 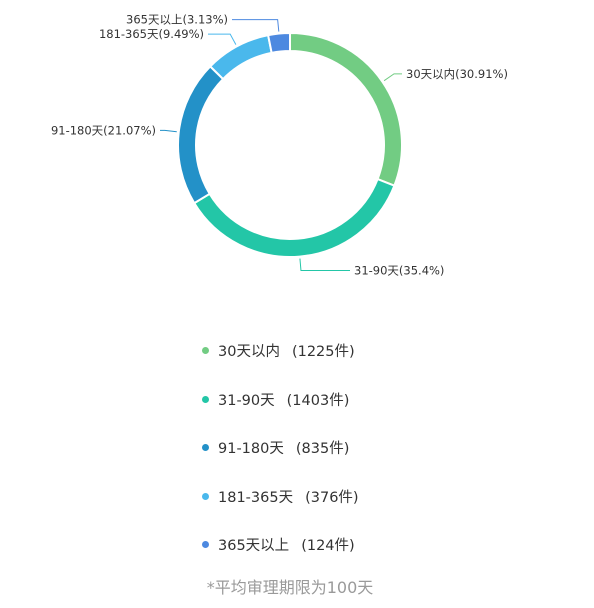 I want to click on legend-item: 181-365天 (376件), so click(x=280, y=510).